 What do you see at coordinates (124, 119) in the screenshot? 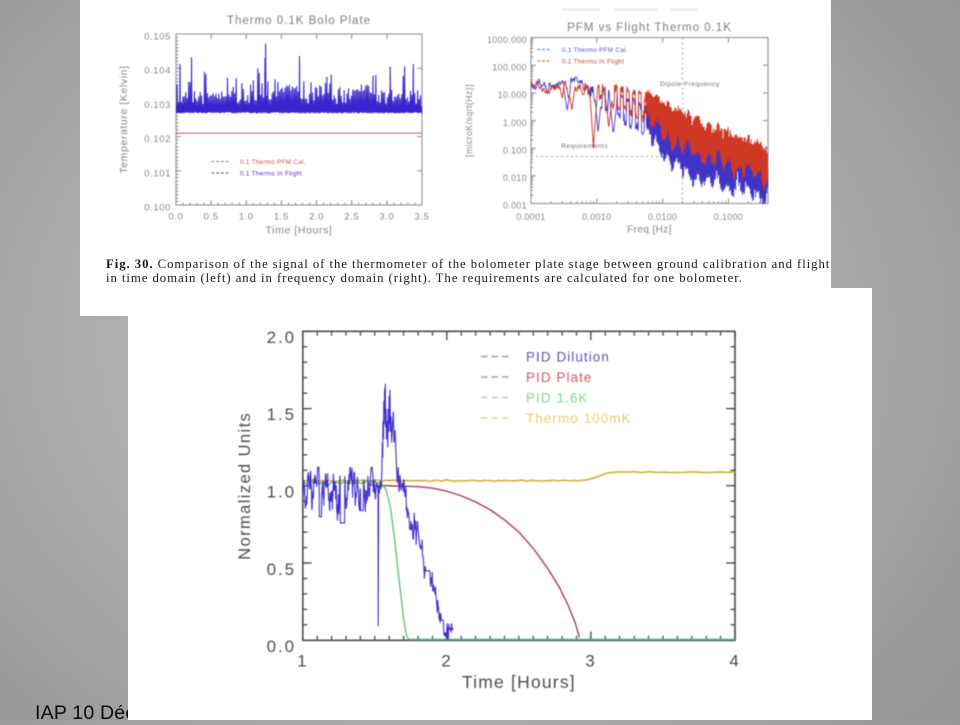
I see `svg-text: Temperature [Kelvin]` at bounding box center [124, 119].